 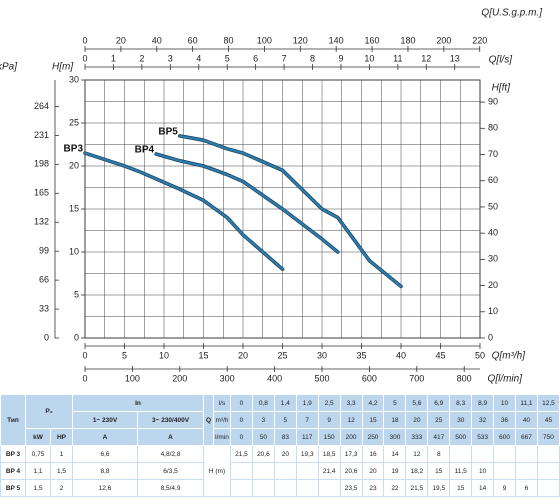 I want to click on flow-value: 12,5, so click(x=548, y=403).